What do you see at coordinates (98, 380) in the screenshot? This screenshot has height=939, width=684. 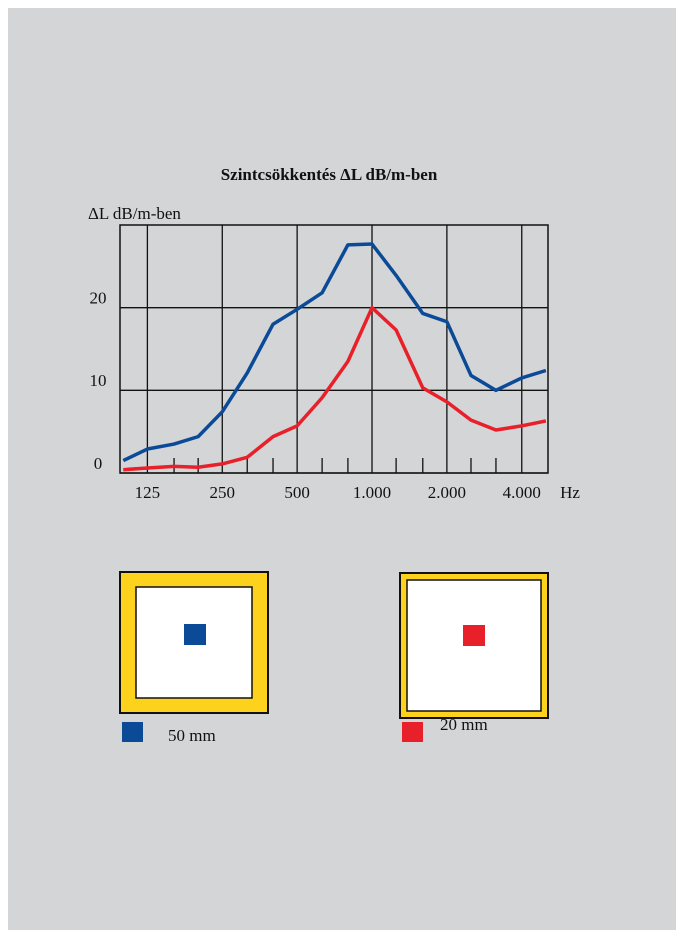 I see `y-tick-label: 10` at bounding box center [98, 380].